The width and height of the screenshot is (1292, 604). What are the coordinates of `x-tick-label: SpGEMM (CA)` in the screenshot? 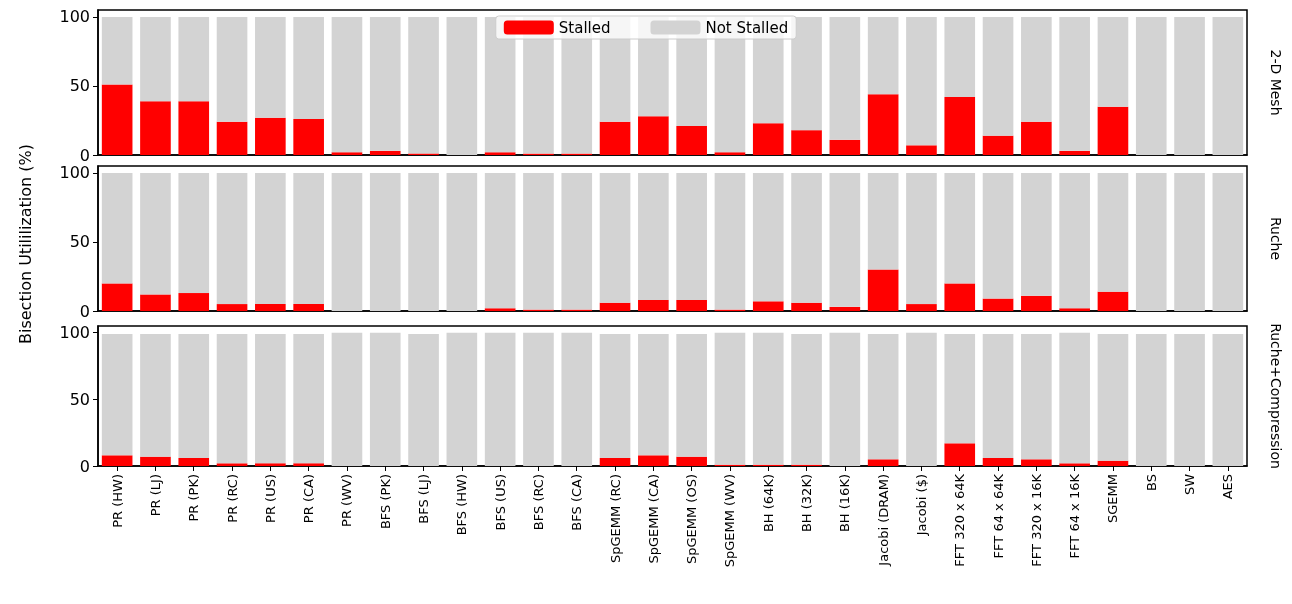 It's located at (653, 519).